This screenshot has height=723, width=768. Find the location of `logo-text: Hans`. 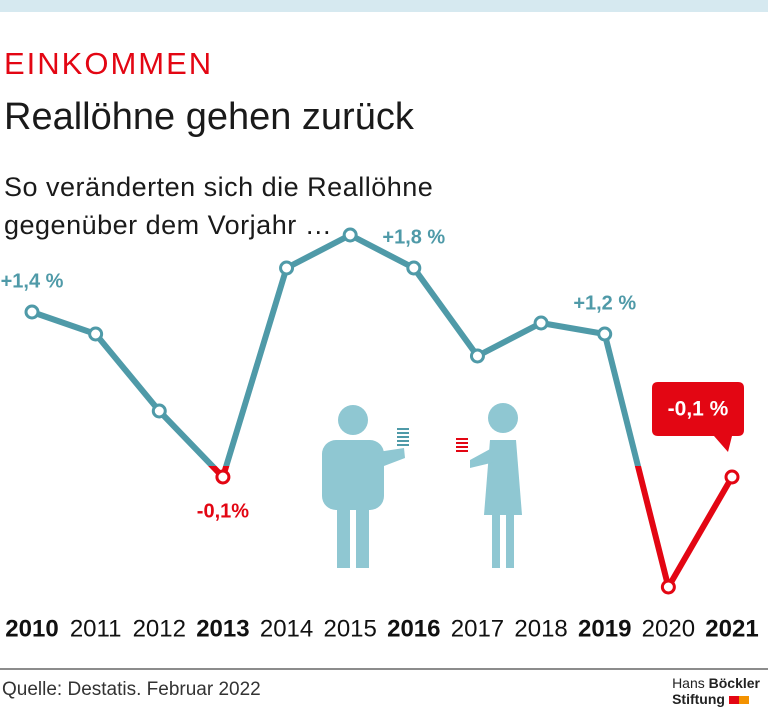

logo-text: Hans is located at coordinates (688, 683).